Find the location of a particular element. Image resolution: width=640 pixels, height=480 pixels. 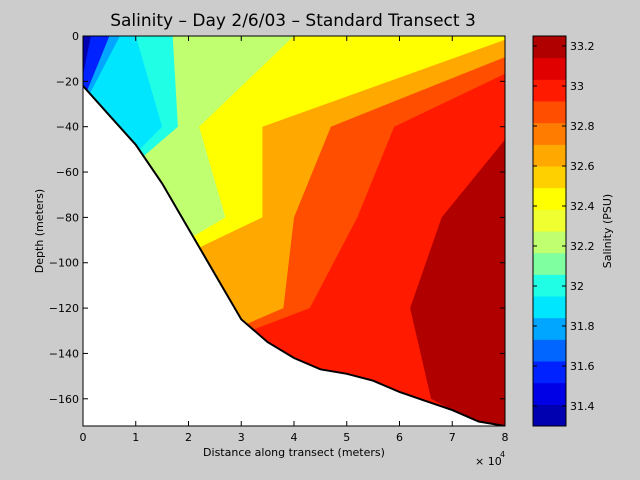

x-axis-multiplier: × 10 4 is located at coordinates (490, 459).